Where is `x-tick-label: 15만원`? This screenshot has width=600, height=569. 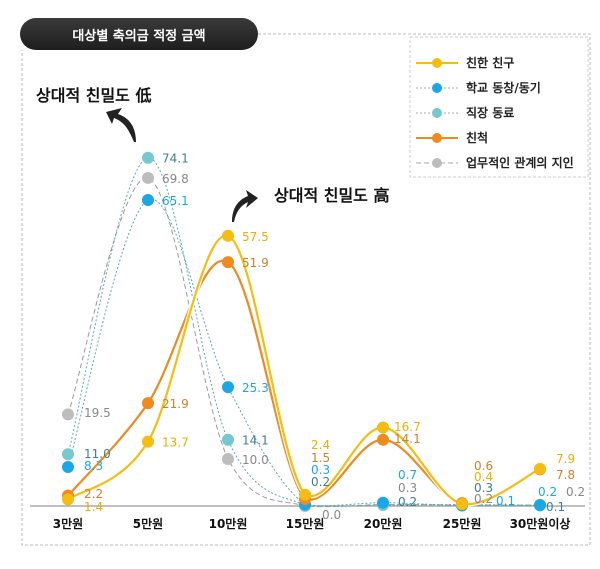
x-tick-label: 15만원 is located at coordinates (305, 523).